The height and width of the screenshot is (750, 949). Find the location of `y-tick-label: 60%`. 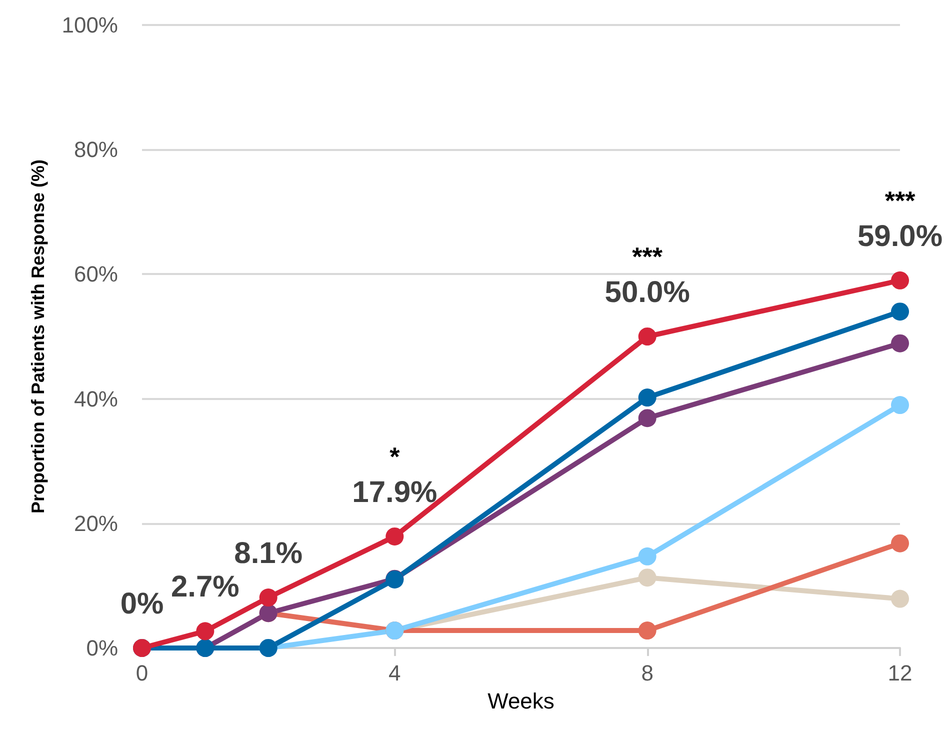

y-tick-label: 60% is located at coordinates (96, 274).